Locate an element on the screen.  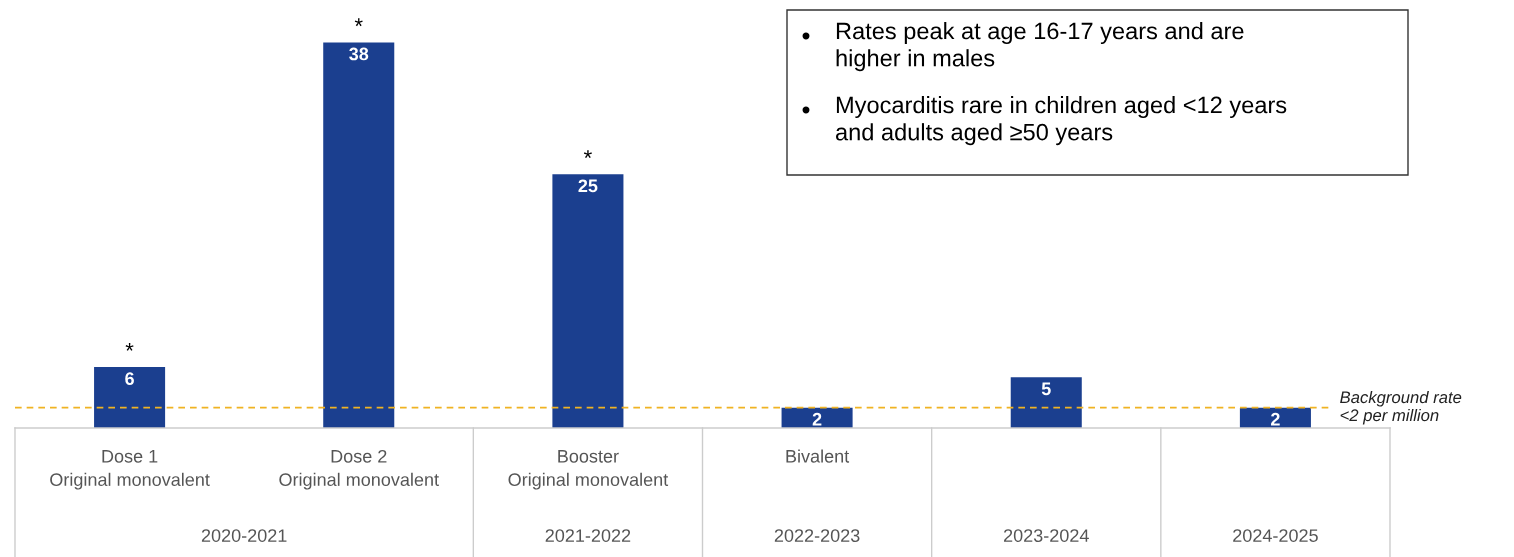
text: 2022-2023 is located at coordinates (817, 535).